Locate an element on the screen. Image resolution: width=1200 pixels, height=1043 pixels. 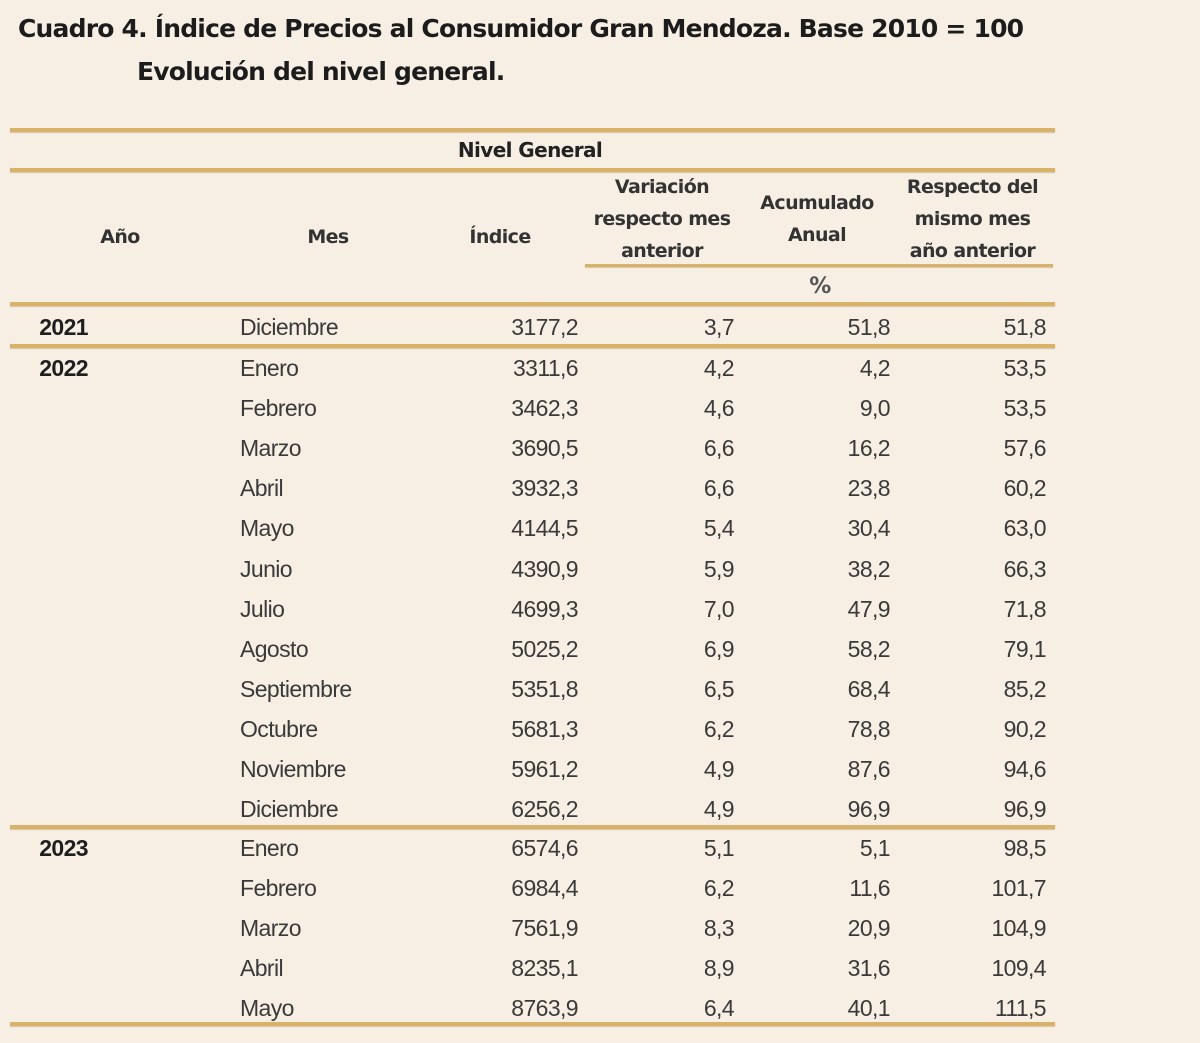
group-header-nivel-general: Nivel General is located at coordinates (530, 150).